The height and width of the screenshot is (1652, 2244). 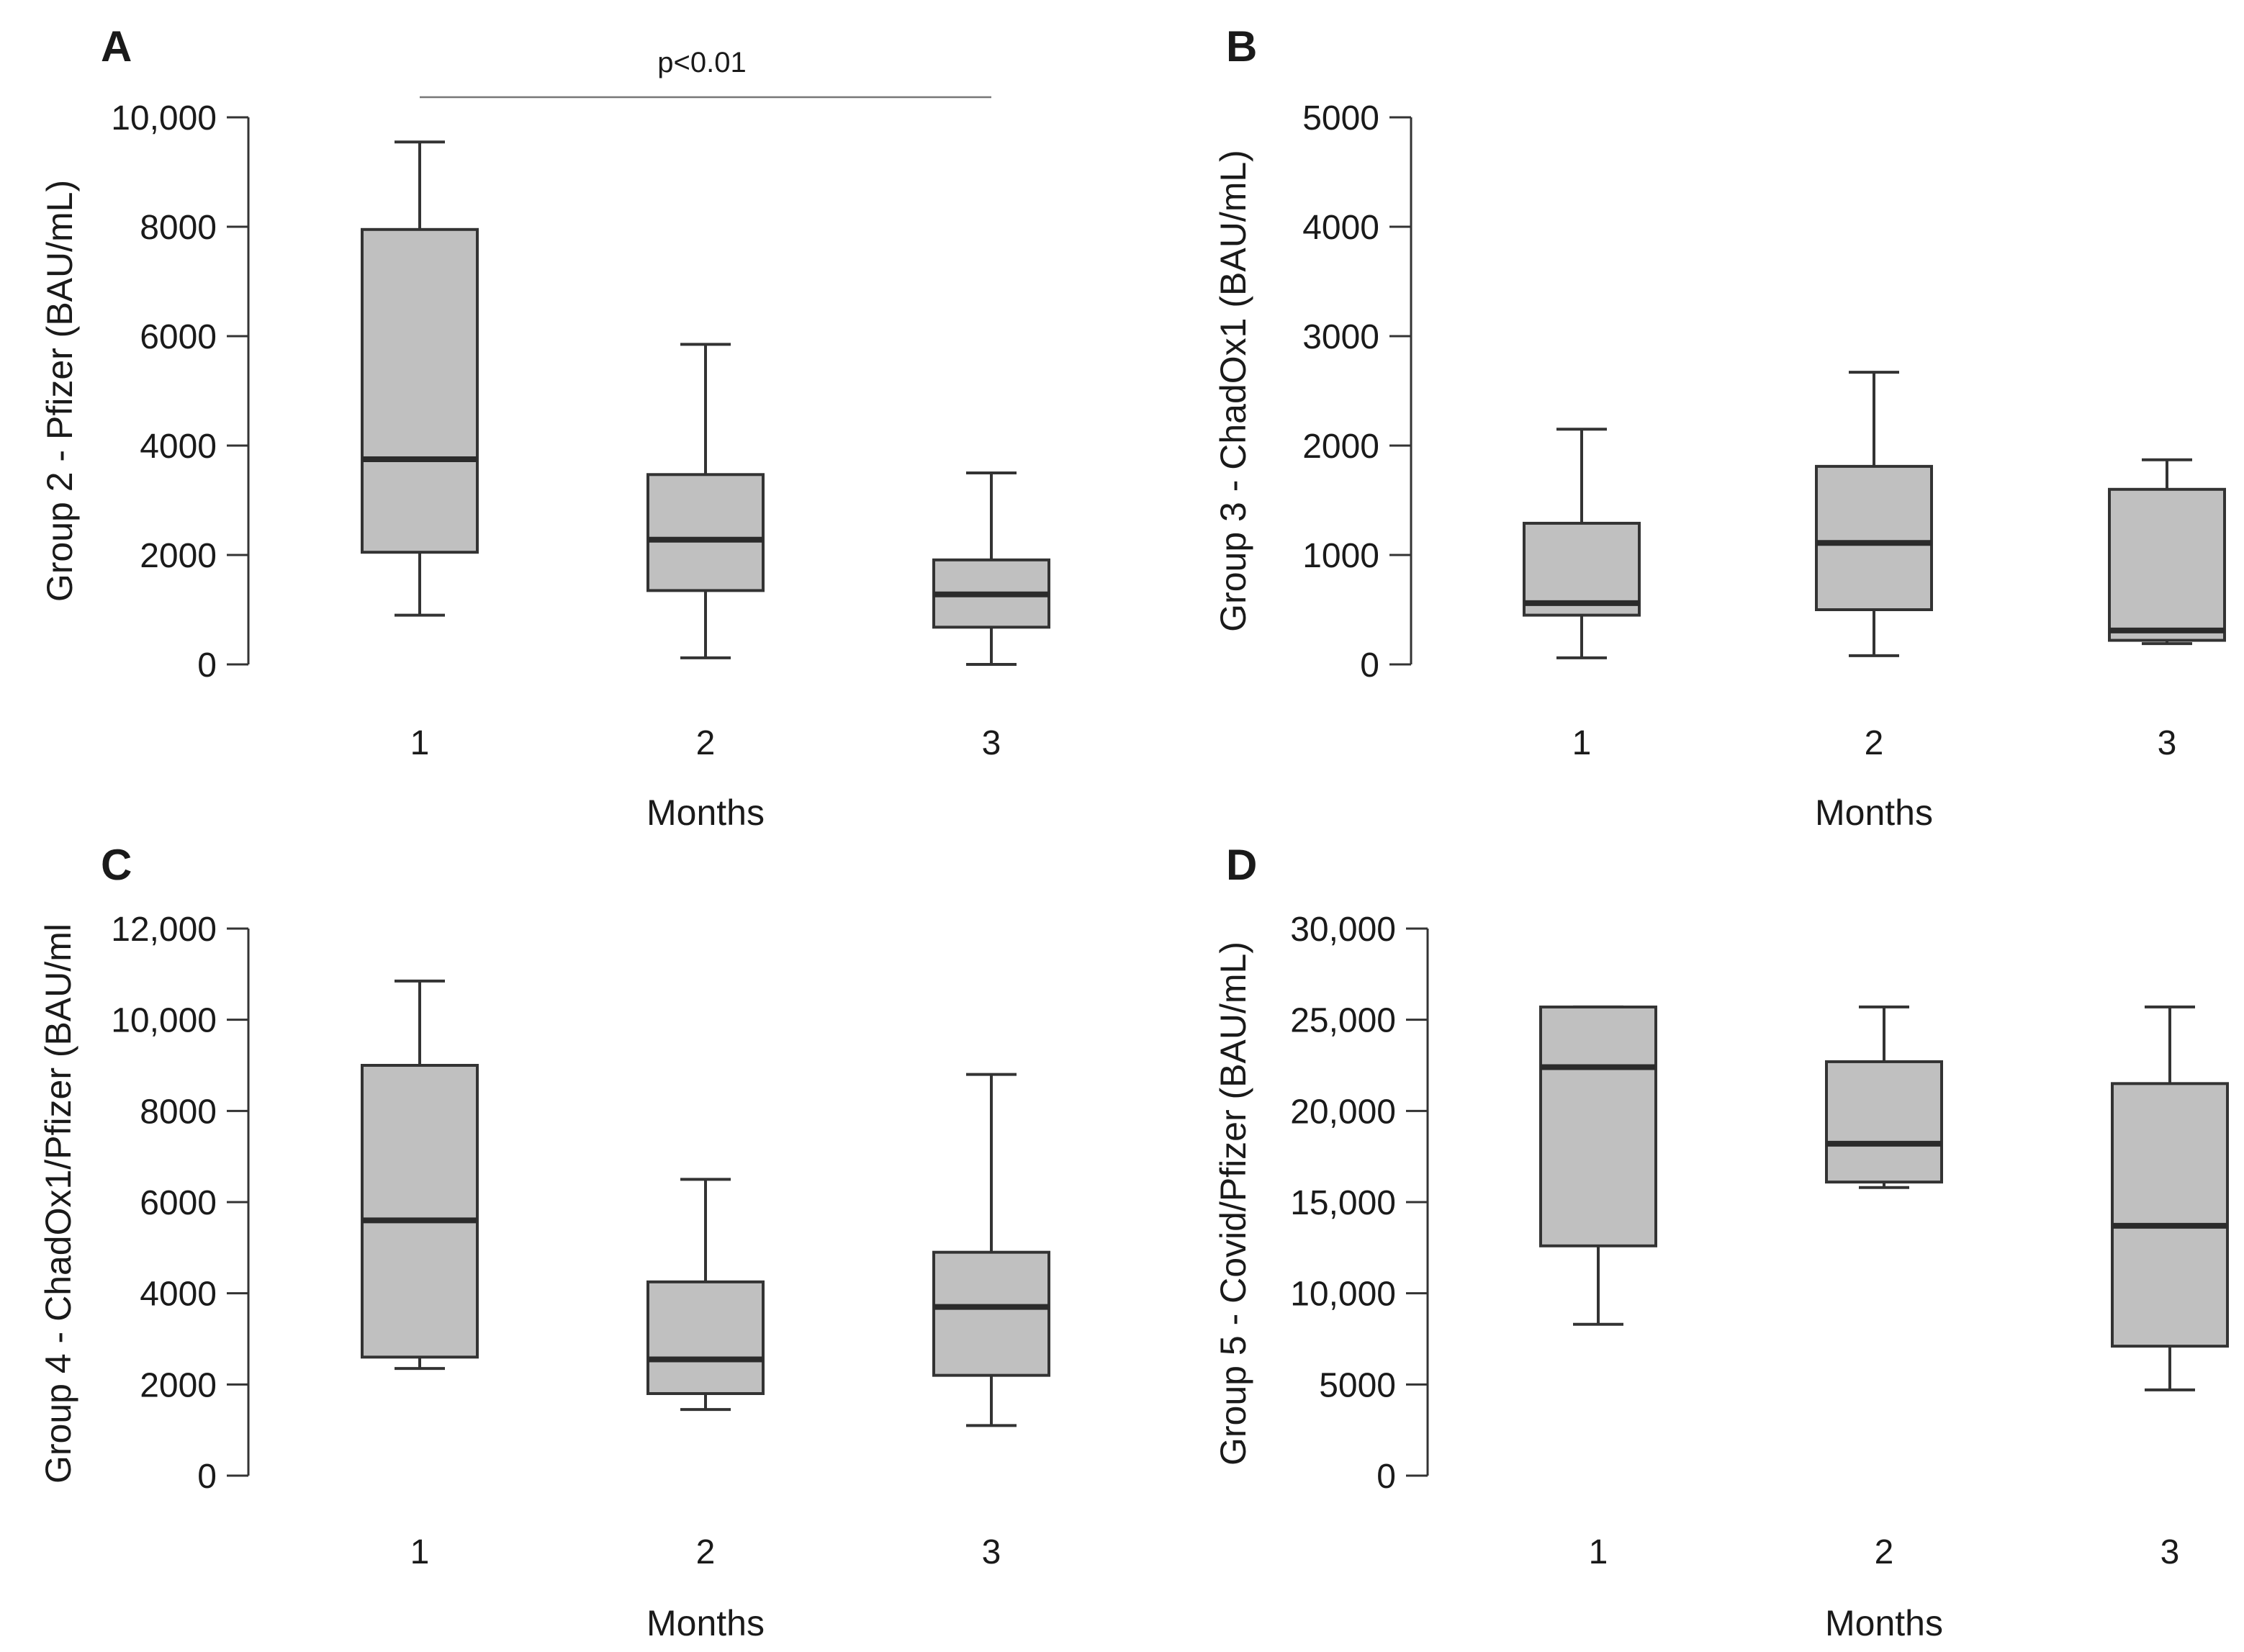 What do you see at coordinates (1233, 1204) in the screenshot?
I see `y-axis-title: Group 5 - Covid/Pfizer (BAU/mL)` at bounding box center [1233, 1204].